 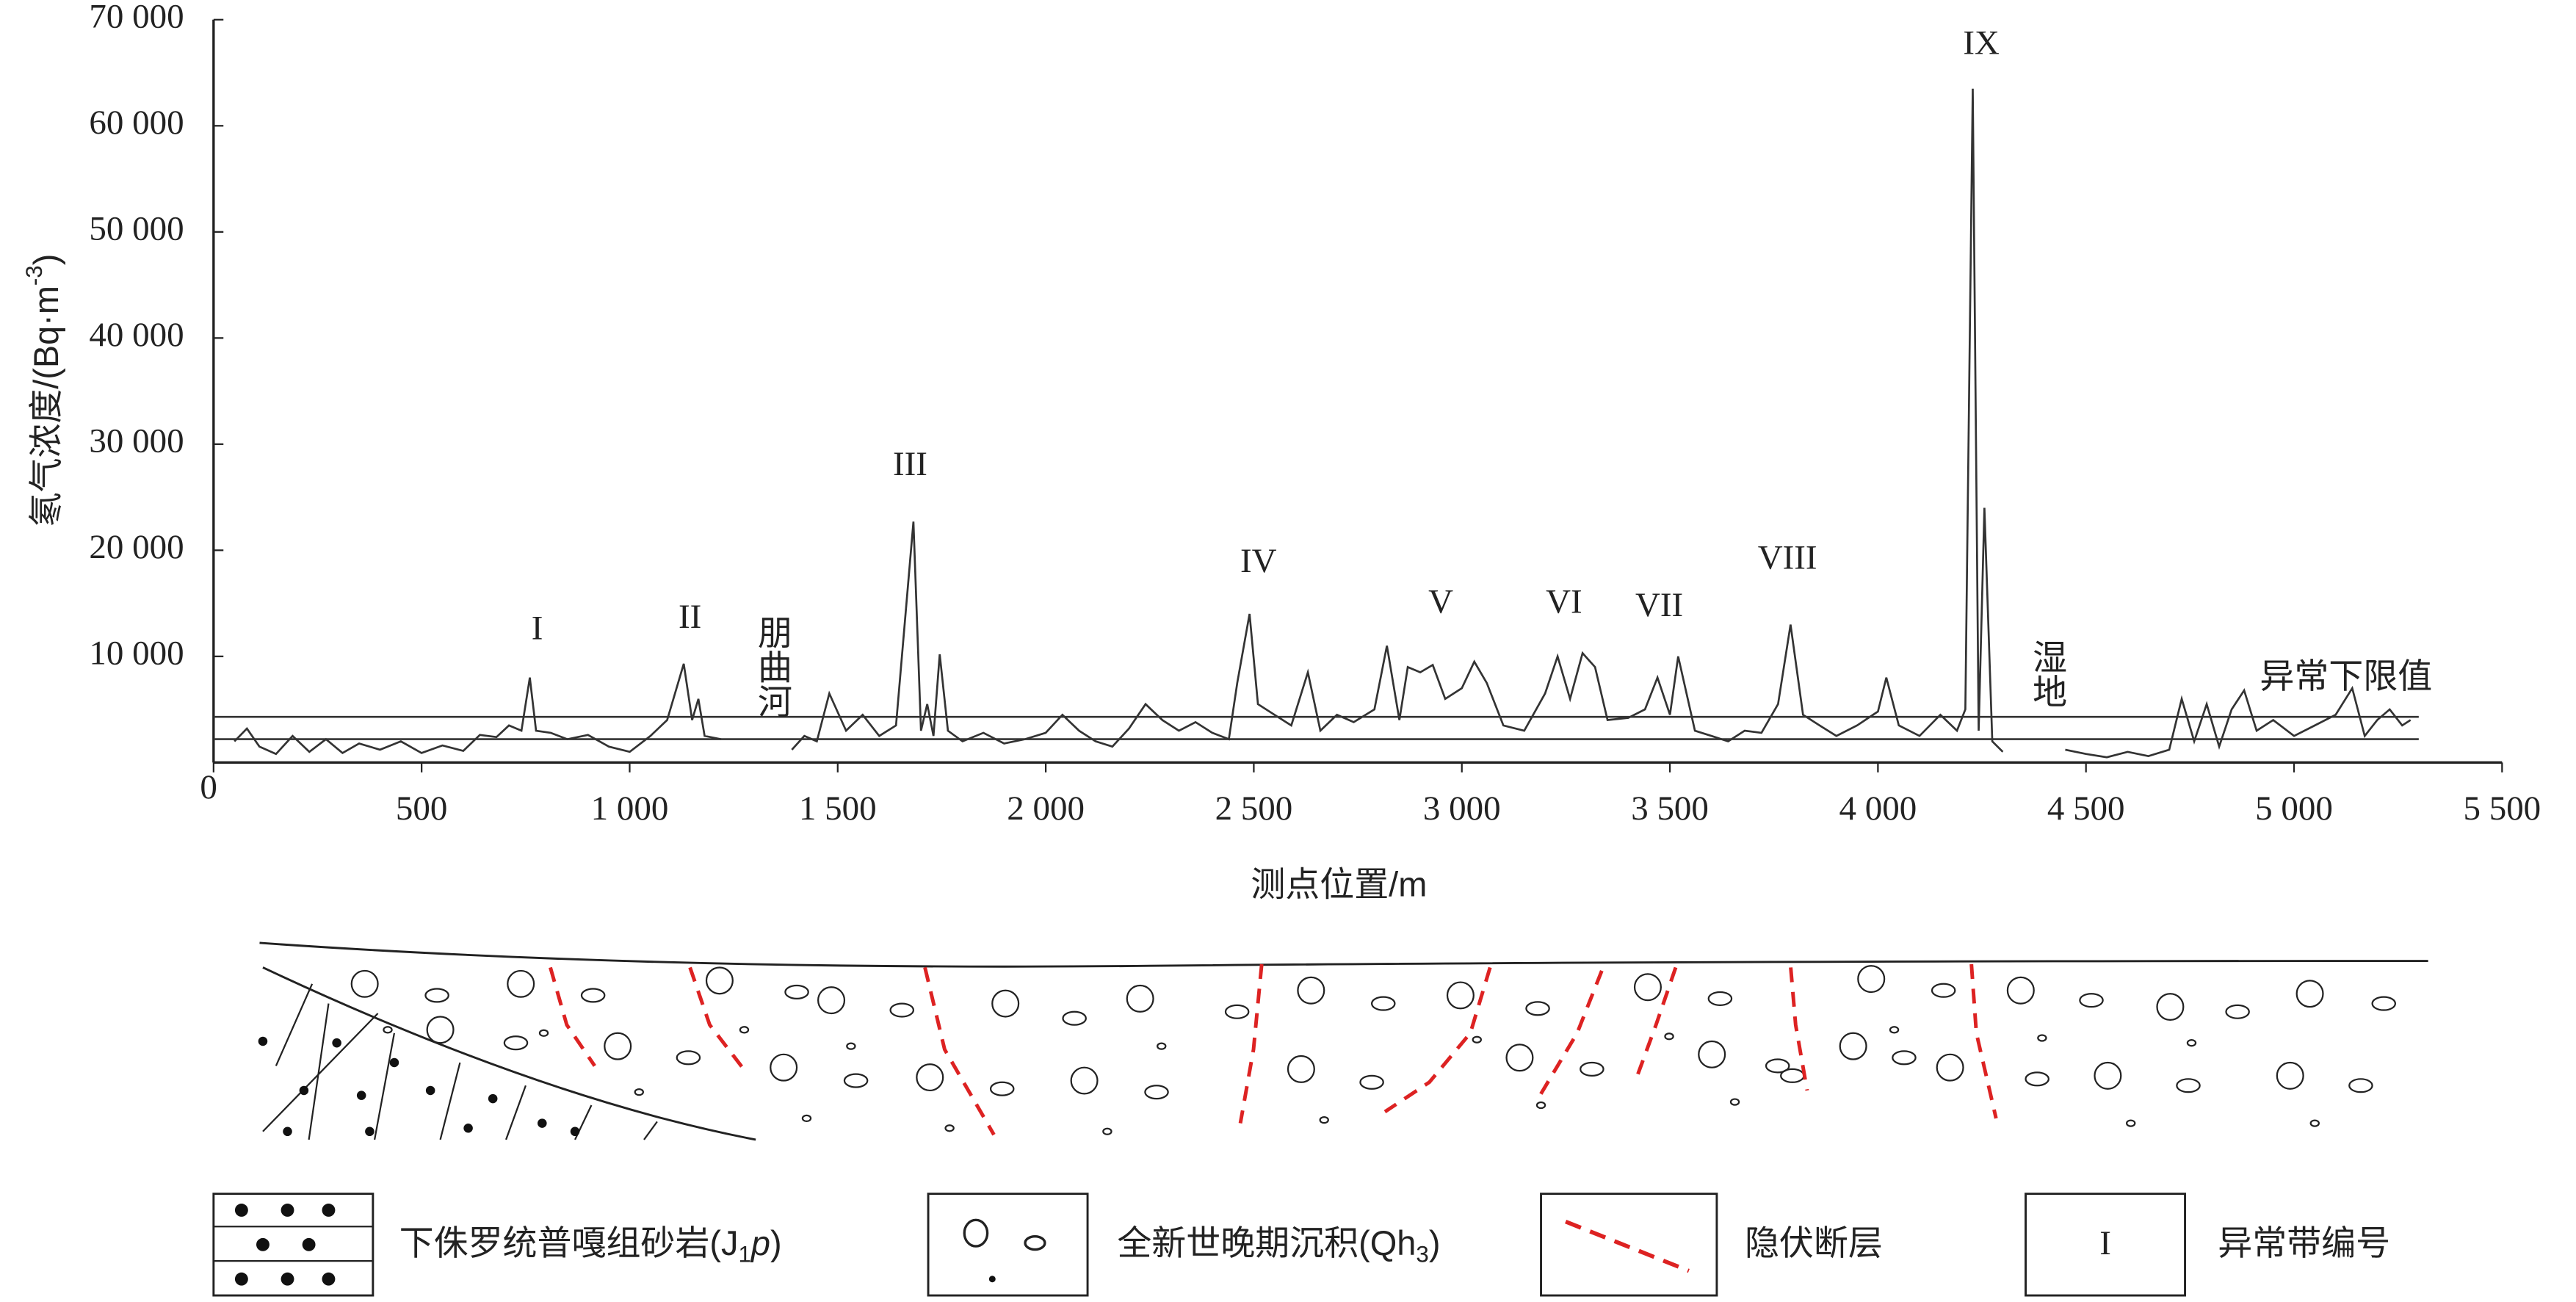 What do you see at coordinates (1254, 808) in the screenshot?
I see `x-tick-label: 2 500` at bounding box center [1254, 808].